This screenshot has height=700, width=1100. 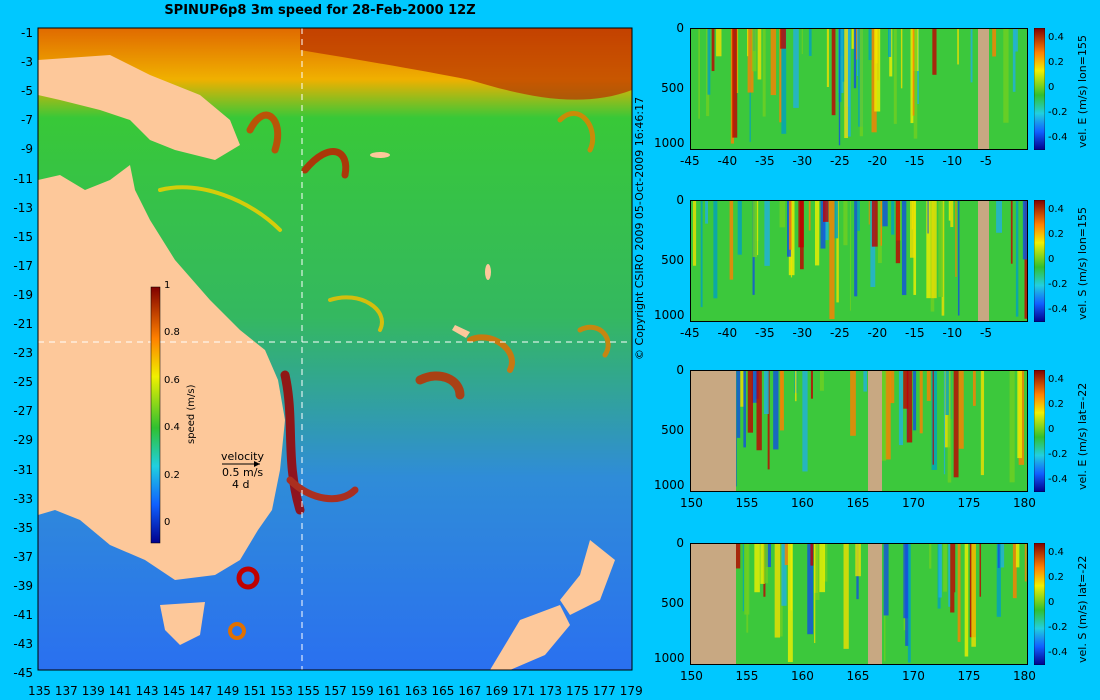 I want to click on speed-colorbar-tick: 0, so click(x=167, y=523).